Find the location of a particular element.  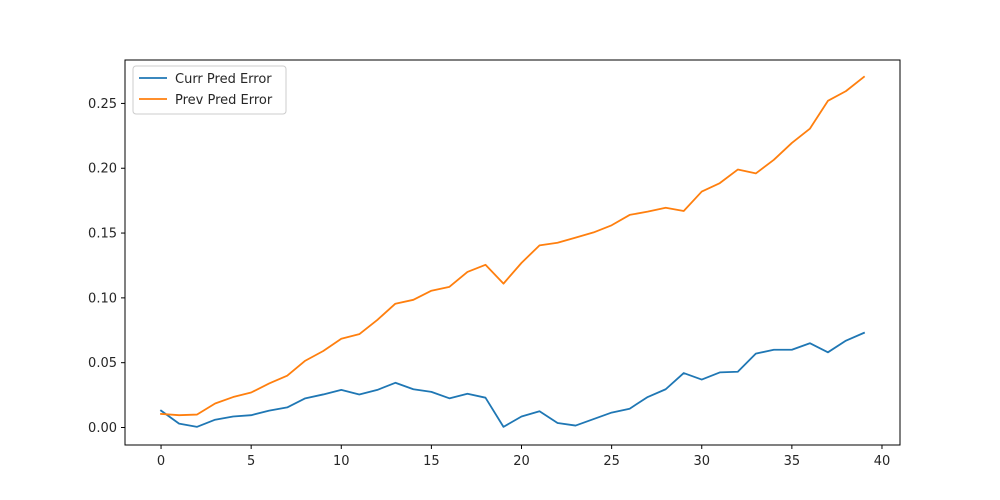

legend-label-curr-pred-error: Curr Pred Error is located at coordinates (223, 79).